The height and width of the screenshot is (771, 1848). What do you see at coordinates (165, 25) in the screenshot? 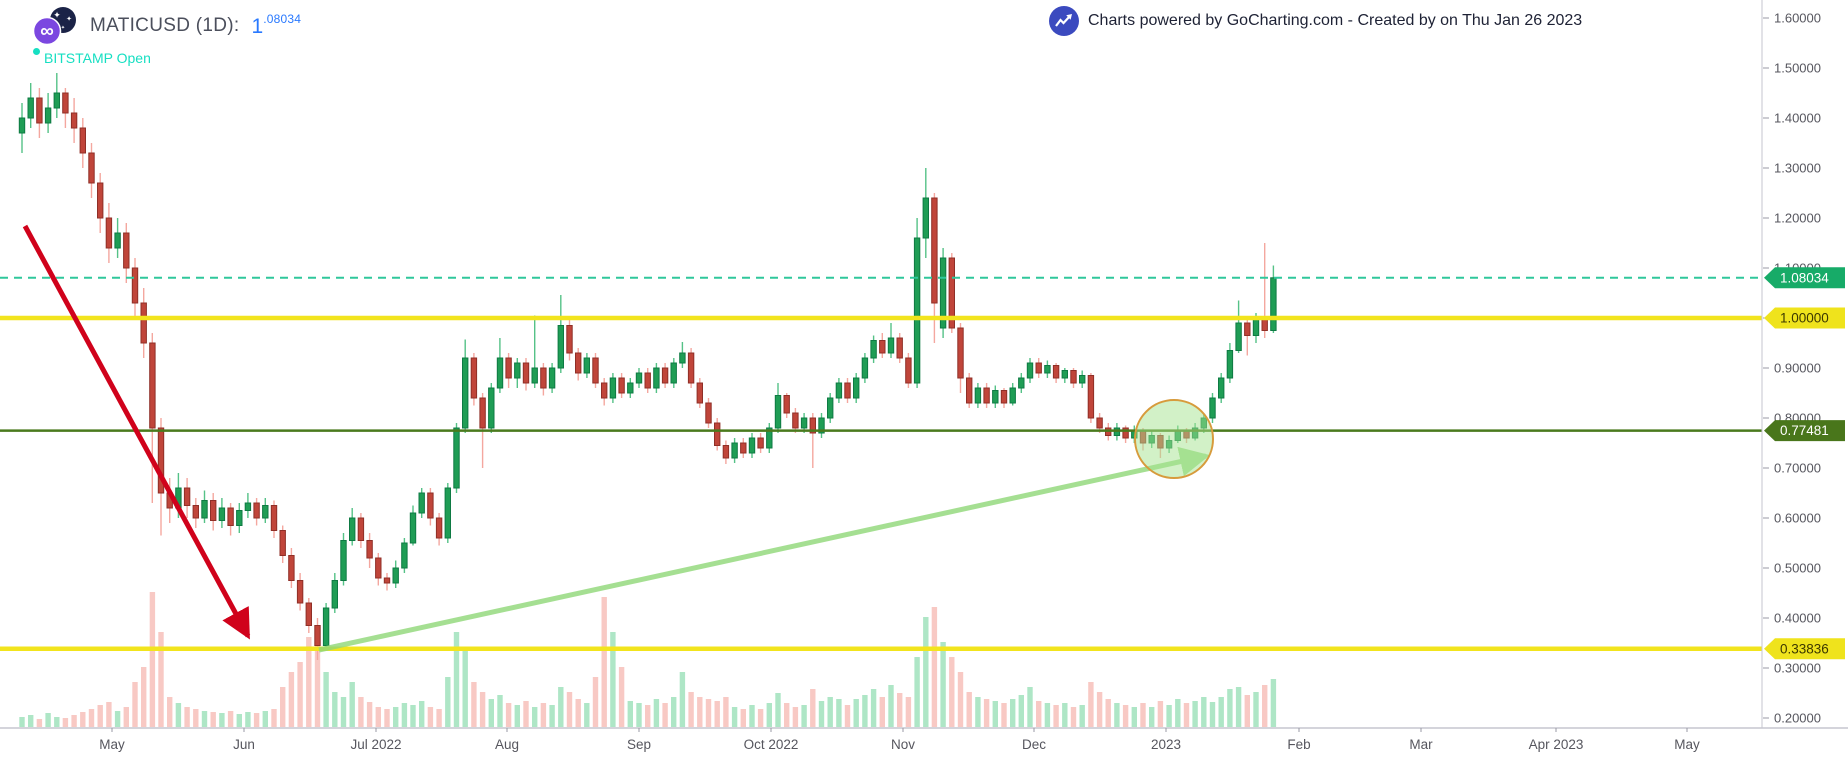
I see `symbol-title: MATICUSD (1D):` at bounding box center [165, 25].